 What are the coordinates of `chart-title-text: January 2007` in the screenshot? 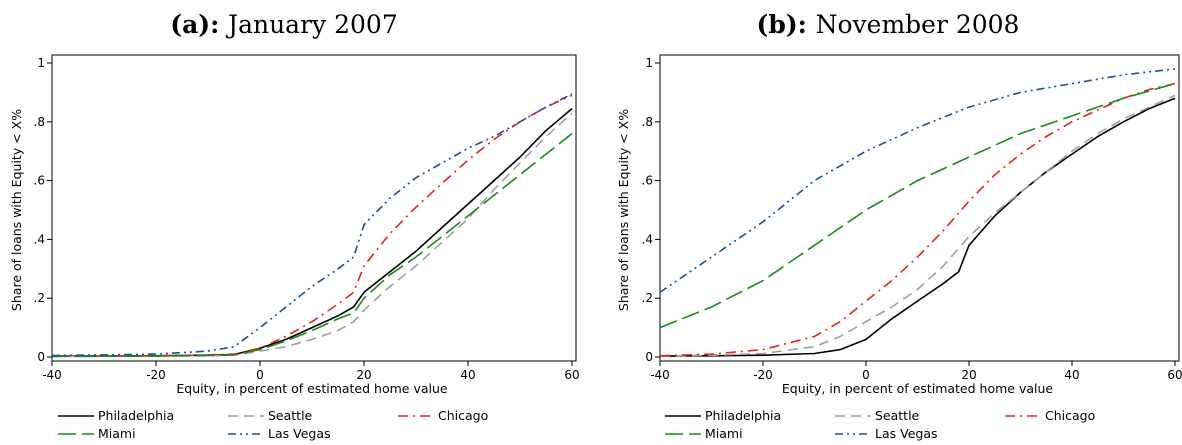 It's located at (311, 24).